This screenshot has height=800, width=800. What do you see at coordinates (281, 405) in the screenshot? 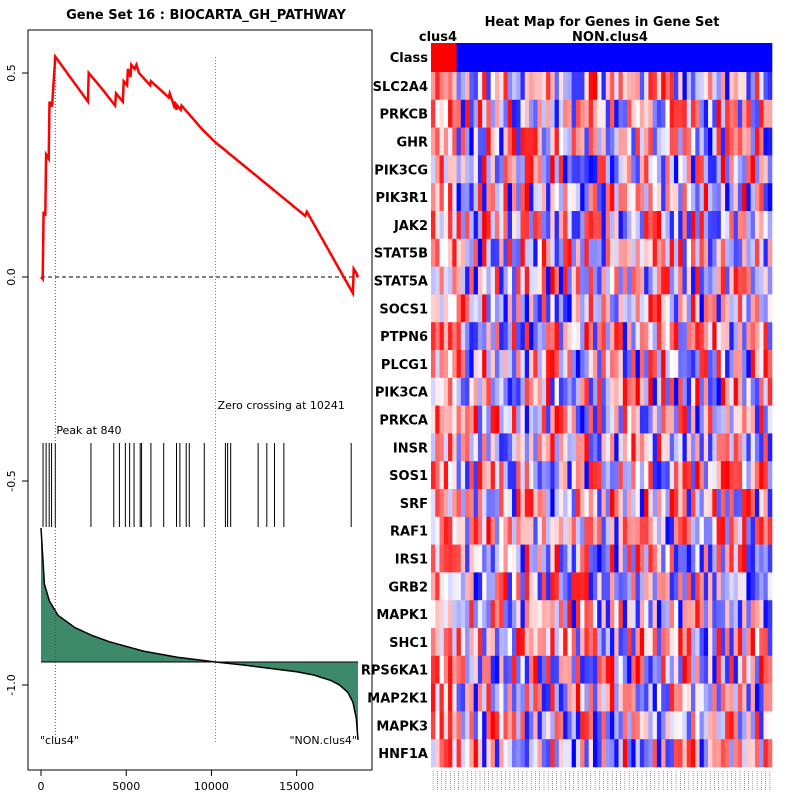
I see `zero-crossing-label: Zero crossing at 10241` at bounding box center [281, 405].